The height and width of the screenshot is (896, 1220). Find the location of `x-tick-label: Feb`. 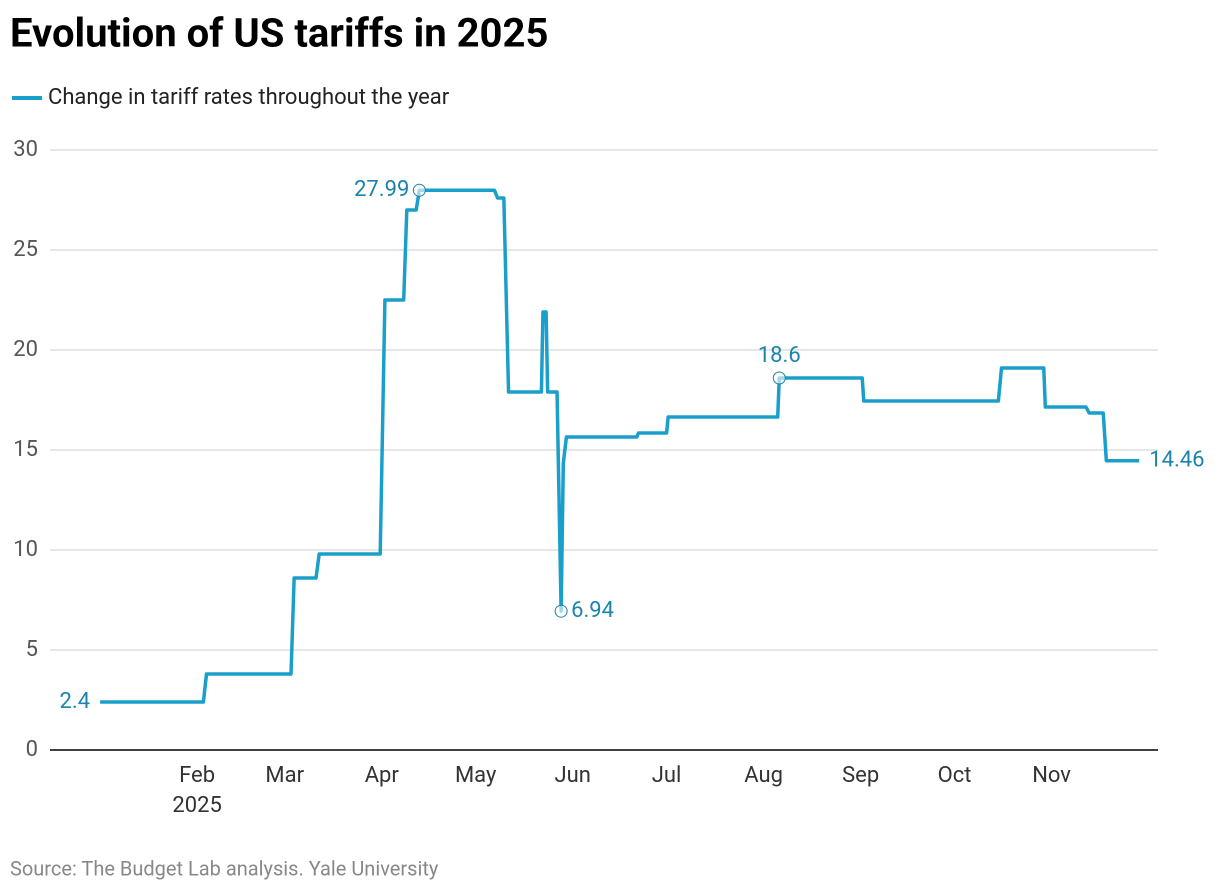

x-tick-label: Feb is located at coordinates (197, 775).